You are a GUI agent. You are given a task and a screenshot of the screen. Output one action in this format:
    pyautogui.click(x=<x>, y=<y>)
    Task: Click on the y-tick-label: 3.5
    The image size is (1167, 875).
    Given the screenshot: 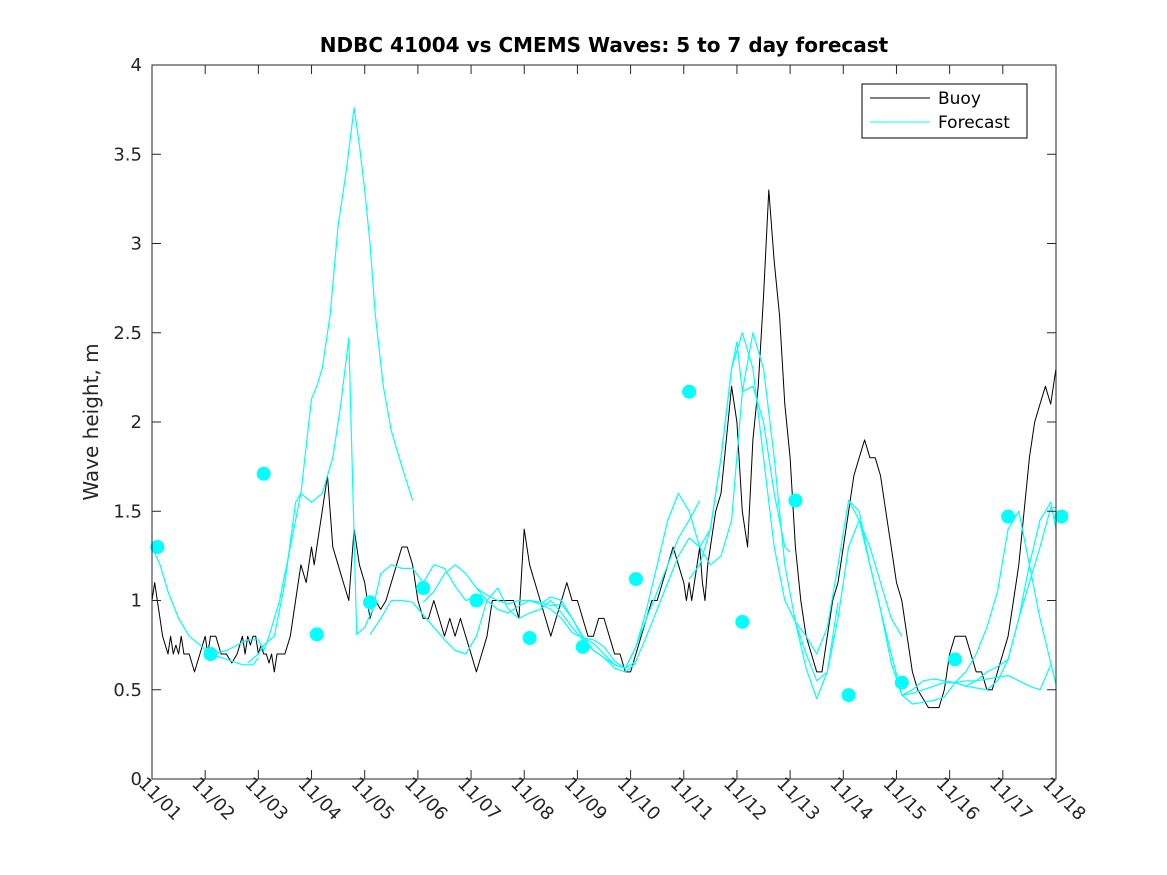 What is the action you would take?
    pyautogui.click(x=127, y=154)
    